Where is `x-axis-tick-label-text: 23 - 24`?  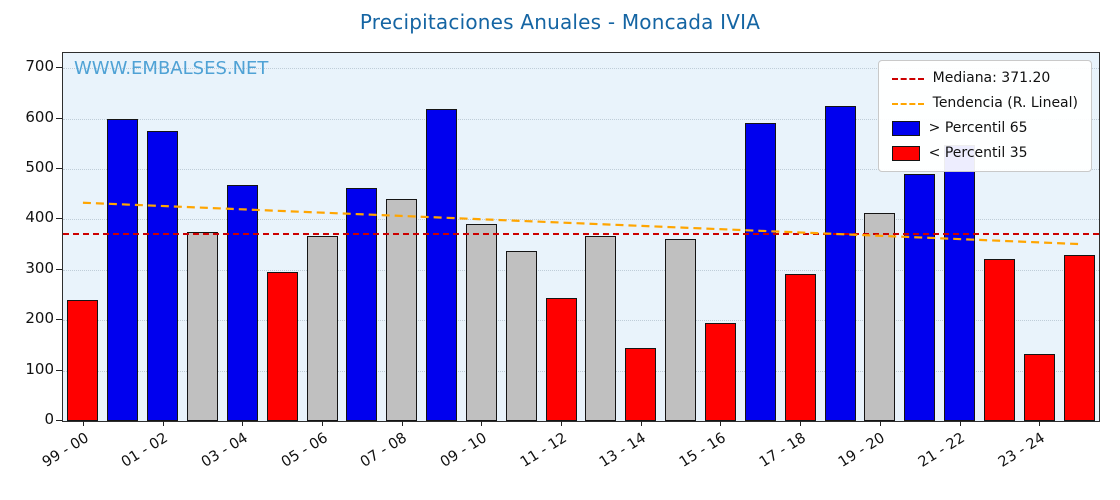 x-axis-tick-label-text: 23 - 24 is located at coordinates (1021, 450).